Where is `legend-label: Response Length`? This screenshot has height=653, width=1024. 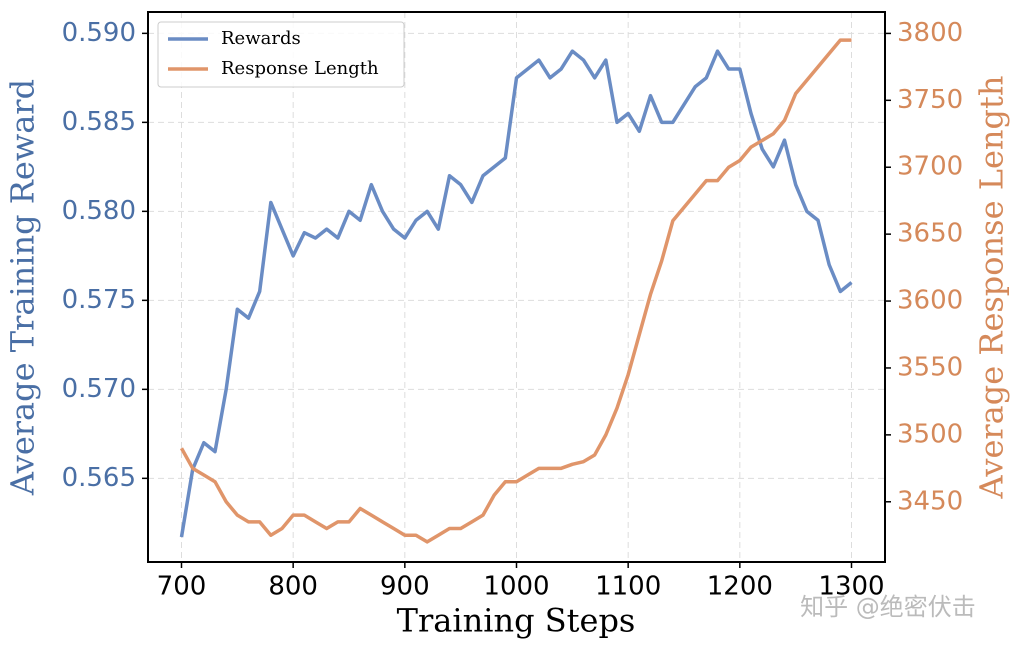
legend-label: Response Length is located at coordinates (300, 68).